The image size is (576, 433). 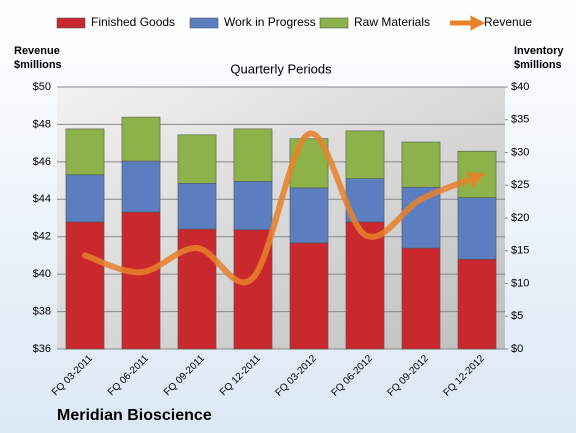 What do you see at coordinates (42, 274) in the screenshot?
I see `y-tick-label: $40` at bounding box center [42, 274].